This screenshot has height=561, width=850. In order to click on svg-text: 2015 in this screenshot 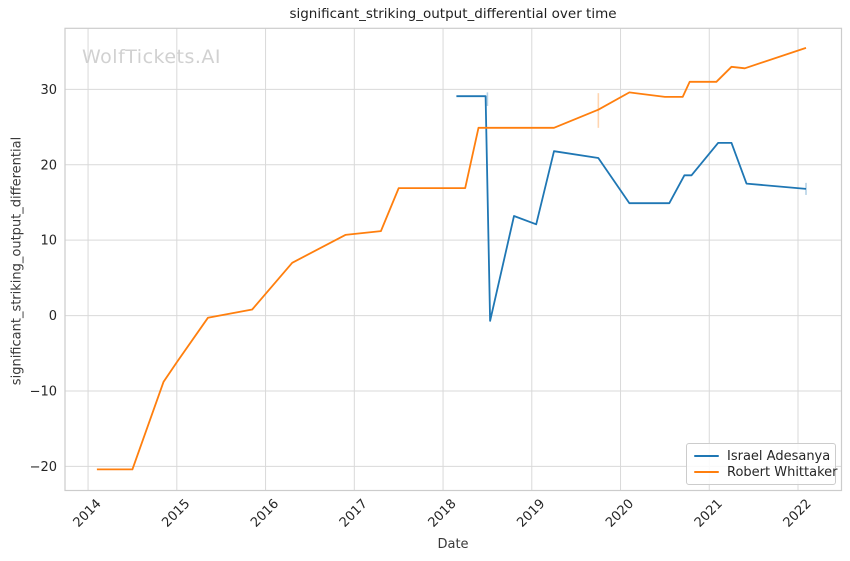, I will do `click(176, 514)`.